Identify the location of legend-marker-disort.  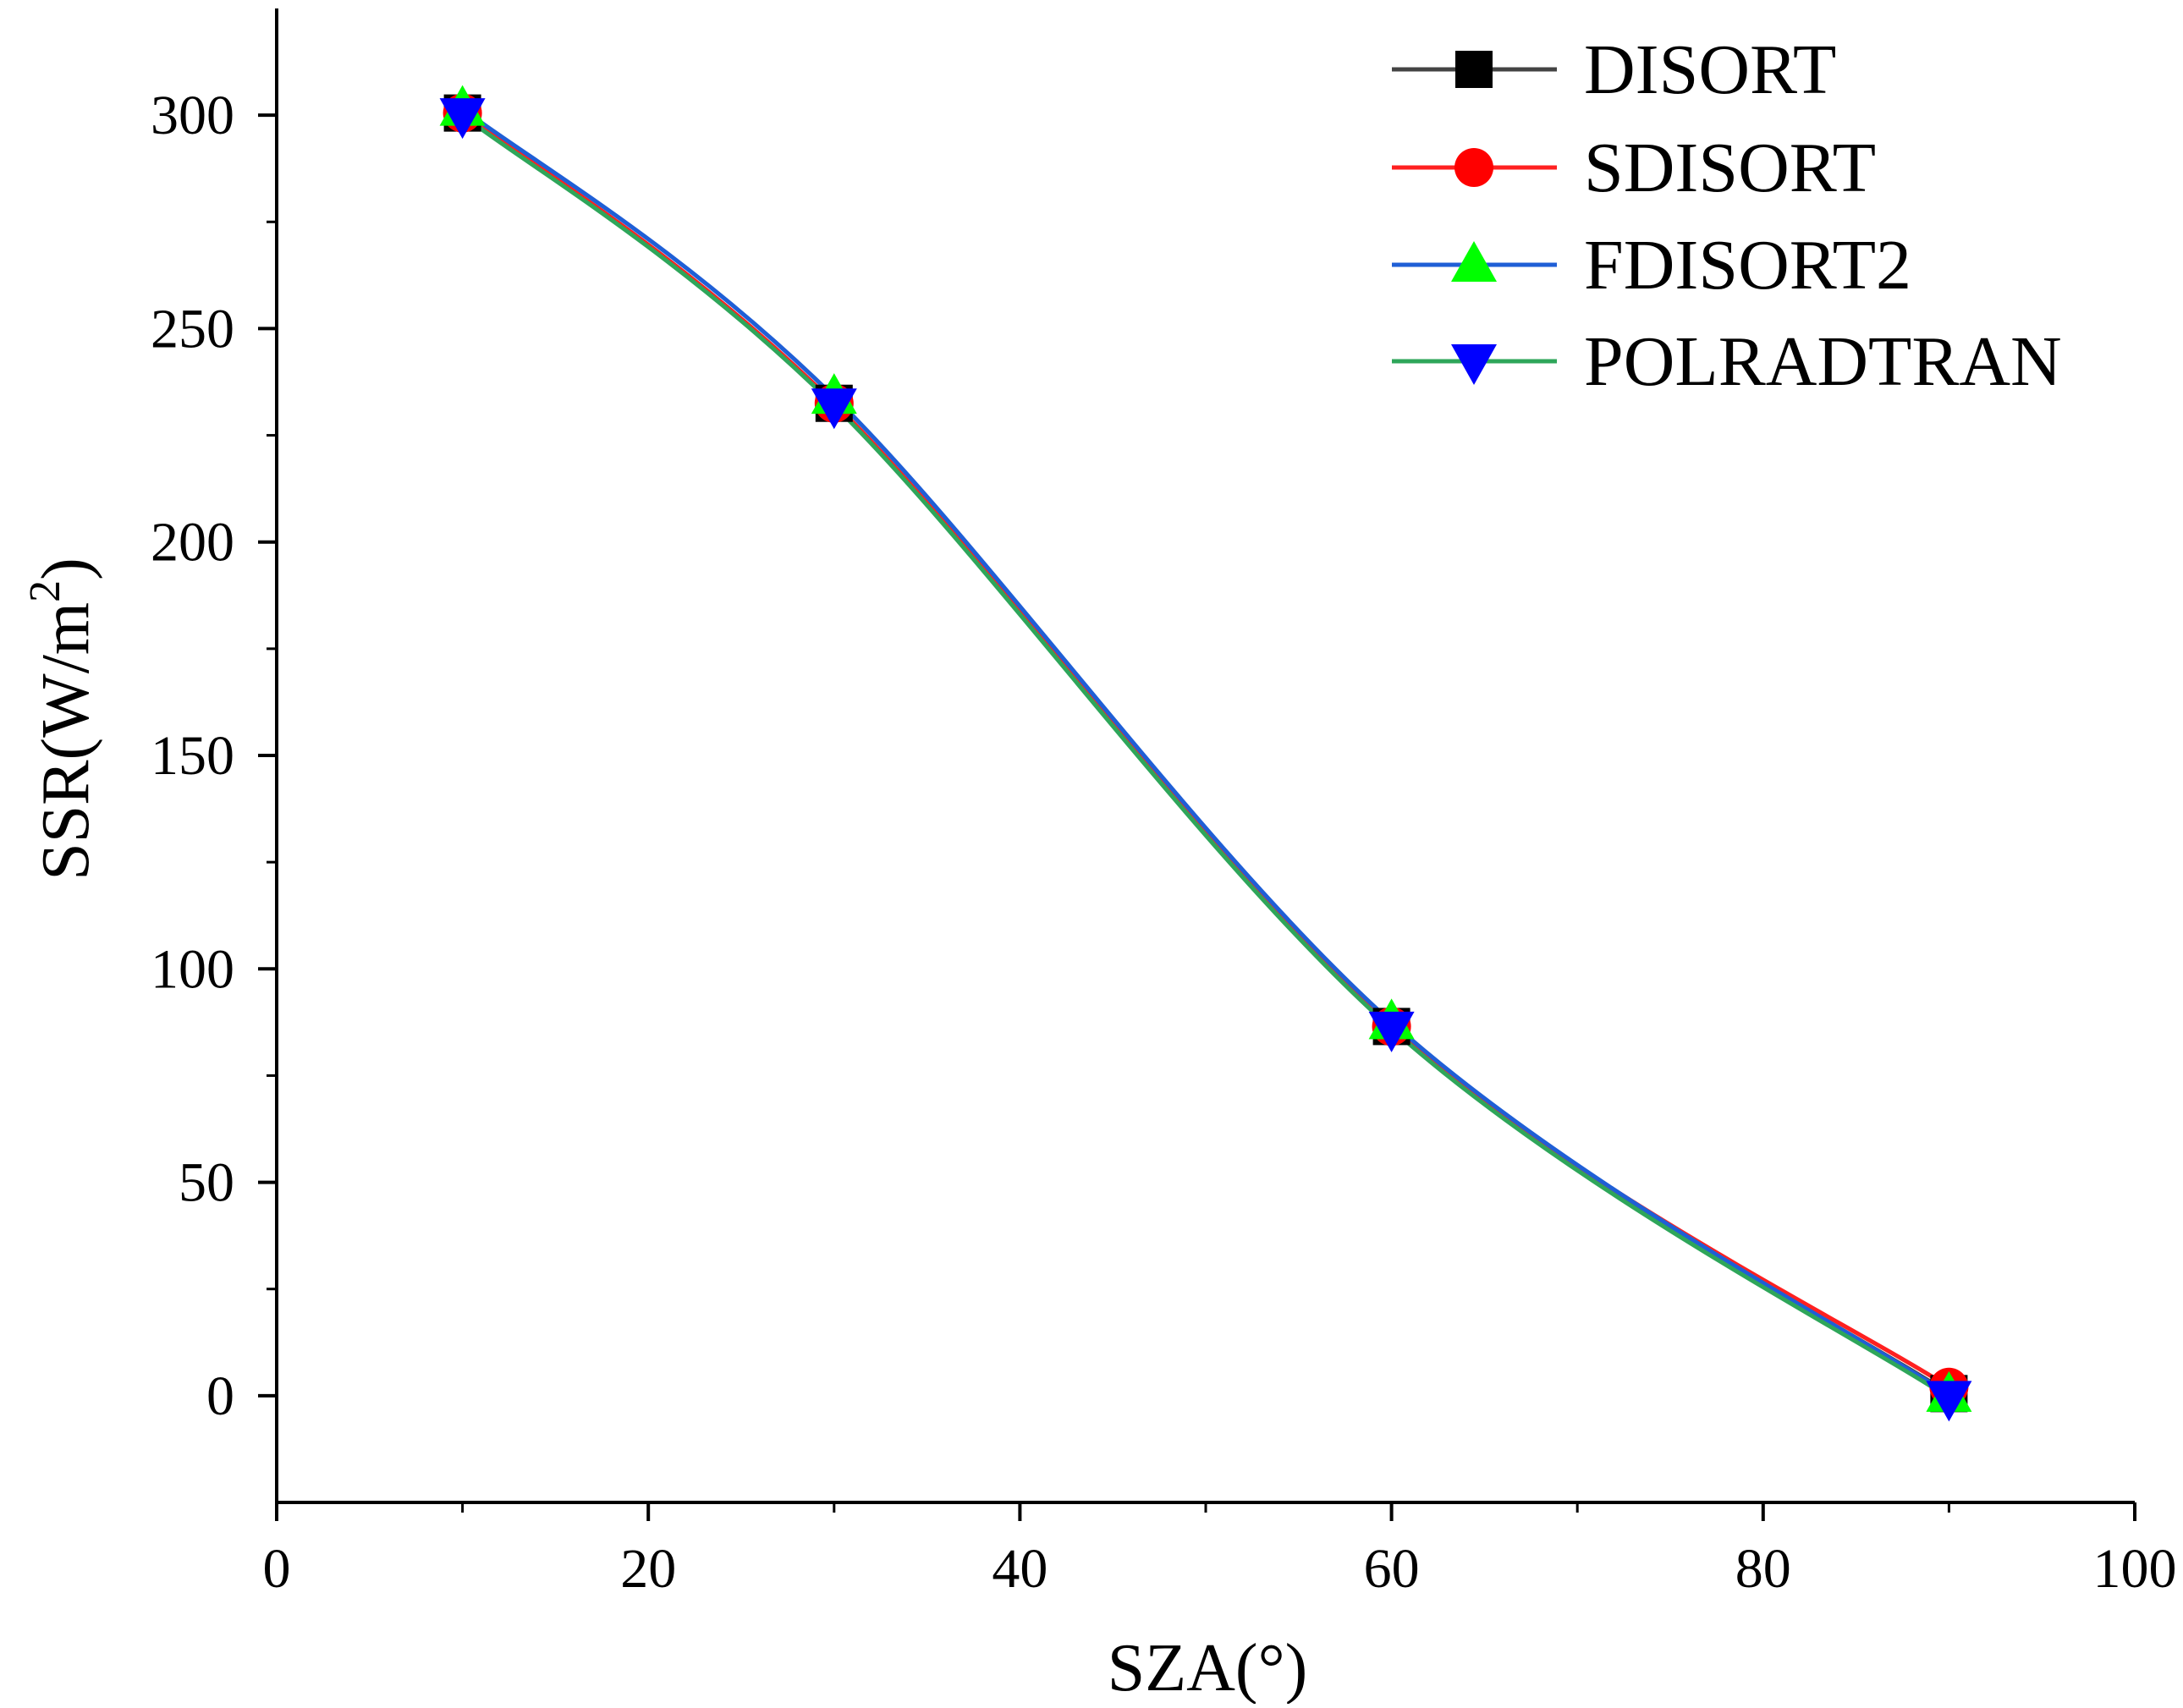
(1474, 69).